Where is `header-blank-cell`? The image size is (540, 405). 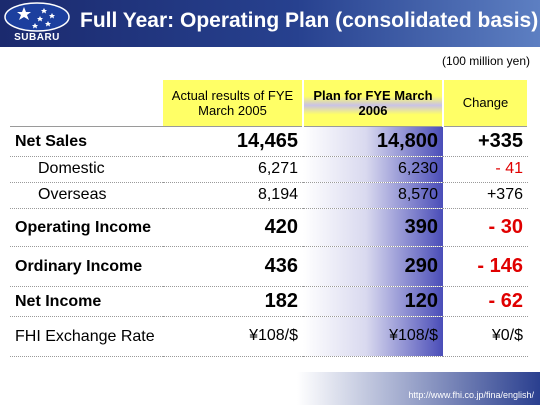
header-blank-cell is located at coordinates (86, 103).